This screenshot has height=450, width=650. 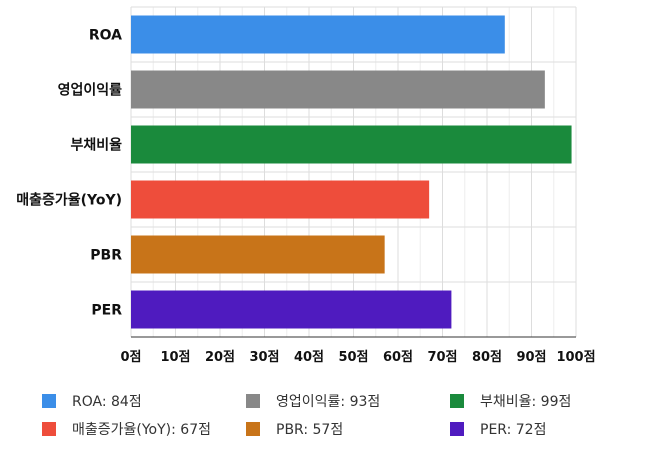 What do you see at coordinates (90, 90) in the screenshot?
I see `y-tick-label: 영업이익률` at bounding box center [90, 90].